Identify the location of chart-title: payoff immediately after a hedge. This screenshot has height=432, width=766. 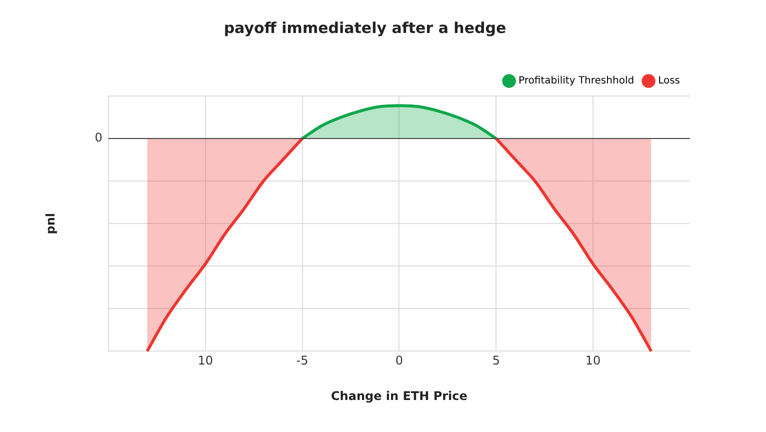
(365, 27).